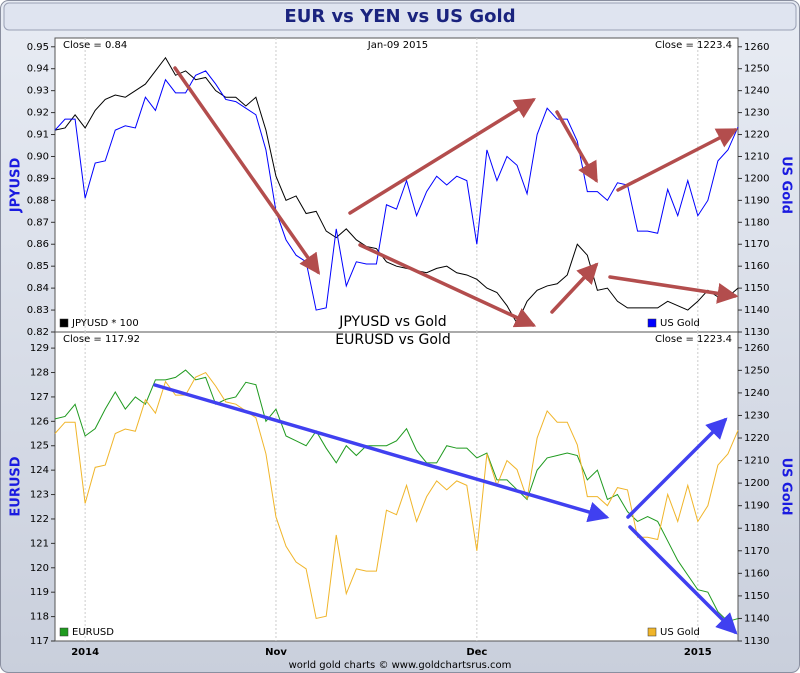 The image size is (800, 673). I want to click on y-axis-title: JPYUSD, so click(16, 186).